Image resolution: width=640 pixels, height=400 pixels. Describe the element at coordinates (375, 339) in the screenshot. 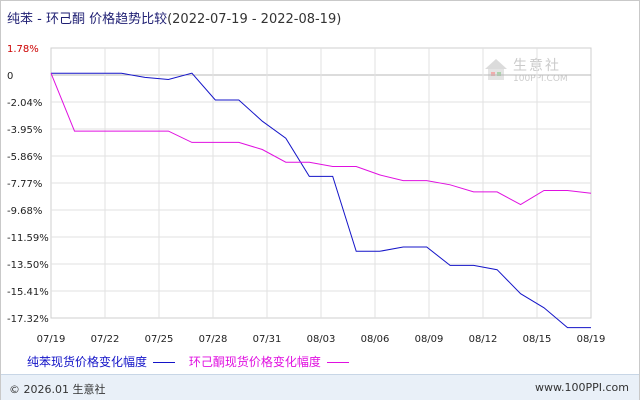

I see `x-tick-label: 08/06` at that location.